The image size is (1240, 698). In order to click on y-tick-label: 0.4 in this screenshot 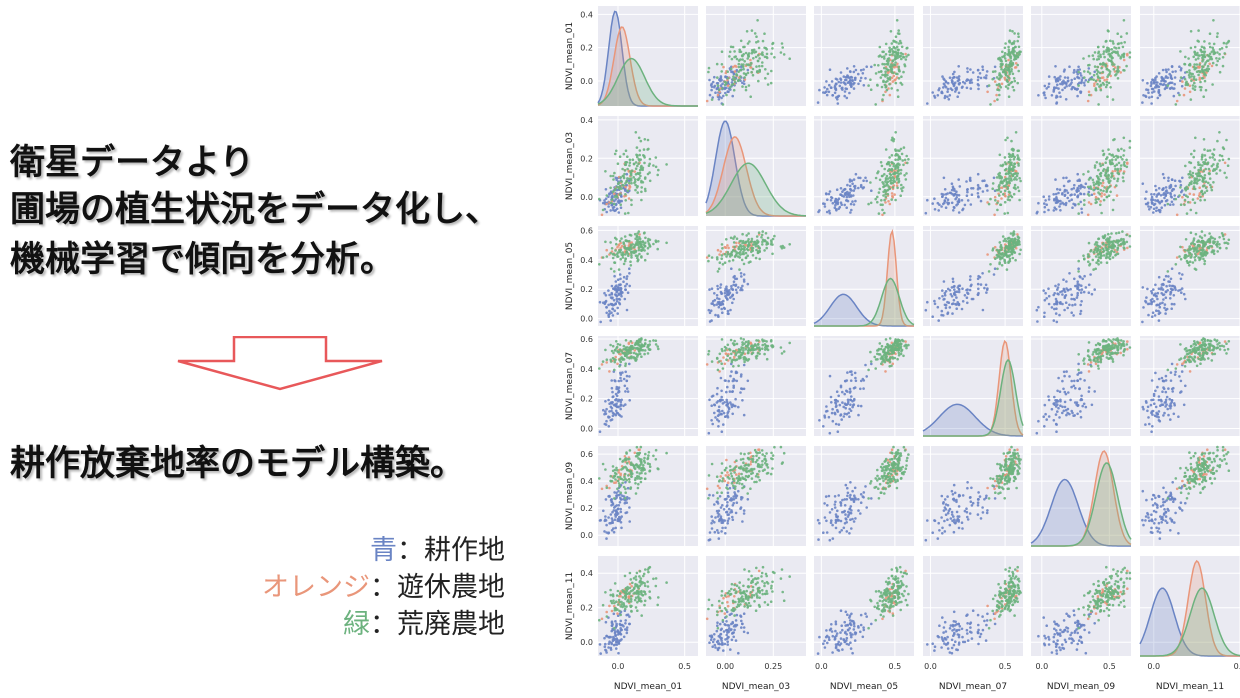, I will do `click(586, 369)`.